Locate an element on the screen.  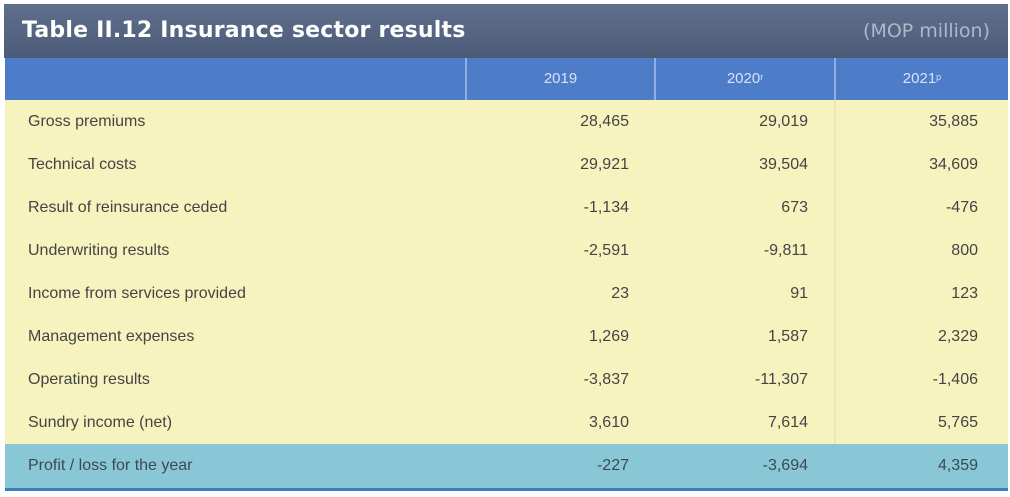
header-year: 2019 is located at coordinates (560, 78).